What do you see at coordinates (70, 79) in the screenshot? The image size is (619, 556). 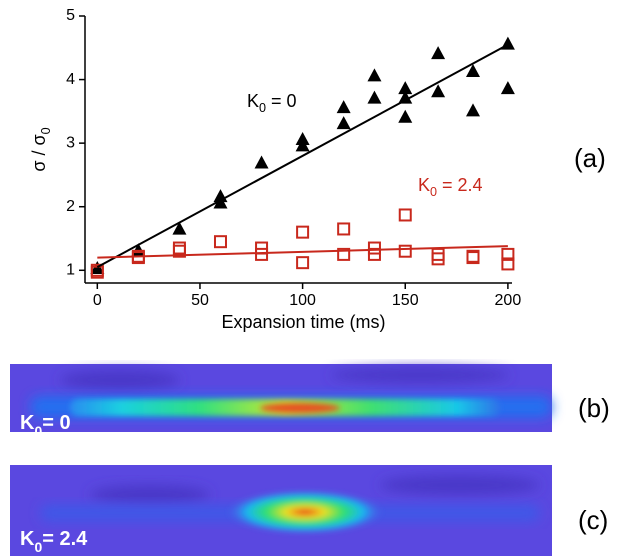 I see `y-tick-label: 4` at bounding box center [70, 79].